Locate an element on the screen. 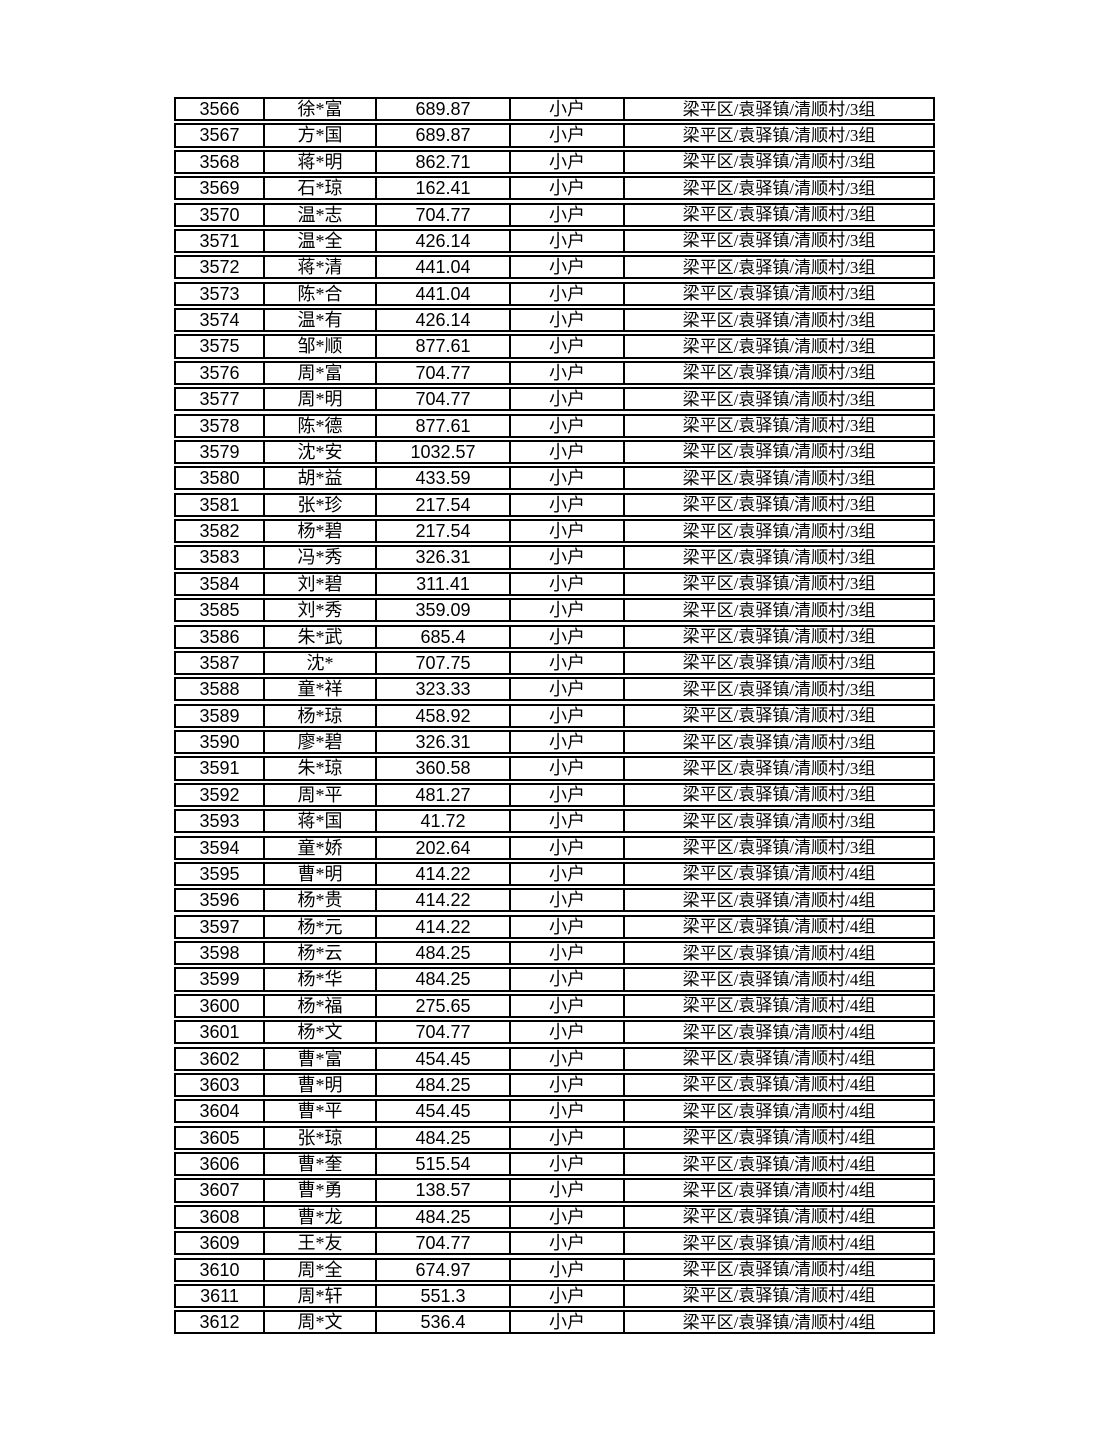  table-row: 3599 杨*华 484.25 小户 梁平区/袁驿镇/清顺村/4组 is located at coordinates (554, 979).